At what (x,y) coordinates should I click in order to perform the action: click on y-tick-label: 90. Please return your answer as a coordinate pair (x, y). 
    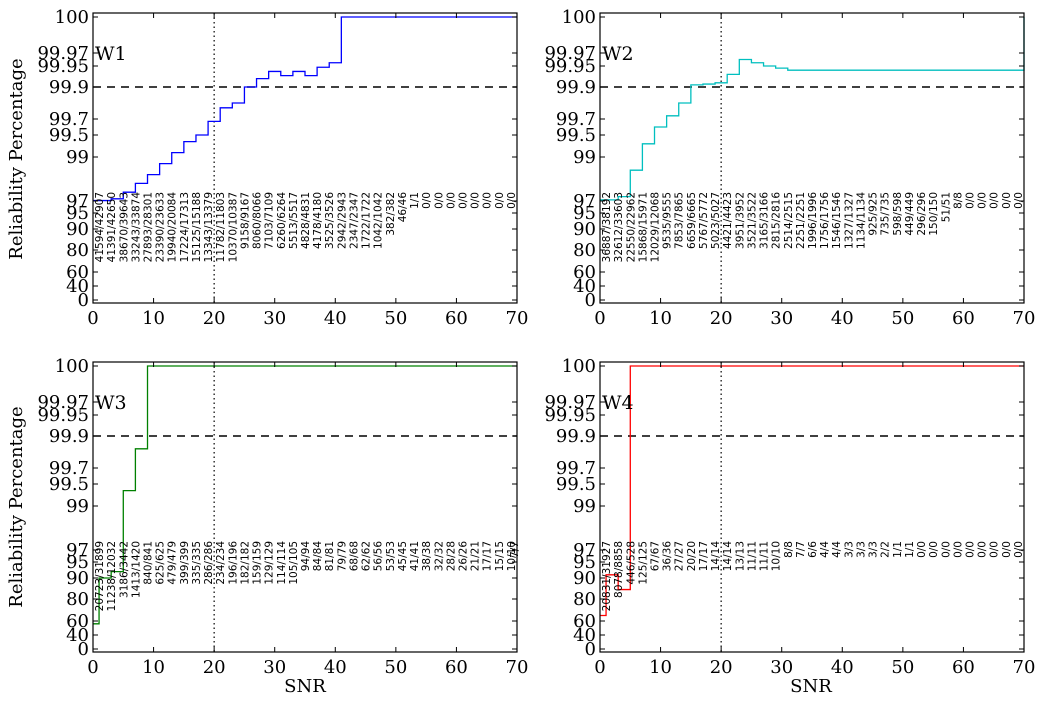
    Looking at the image, I should click on (584, 229).